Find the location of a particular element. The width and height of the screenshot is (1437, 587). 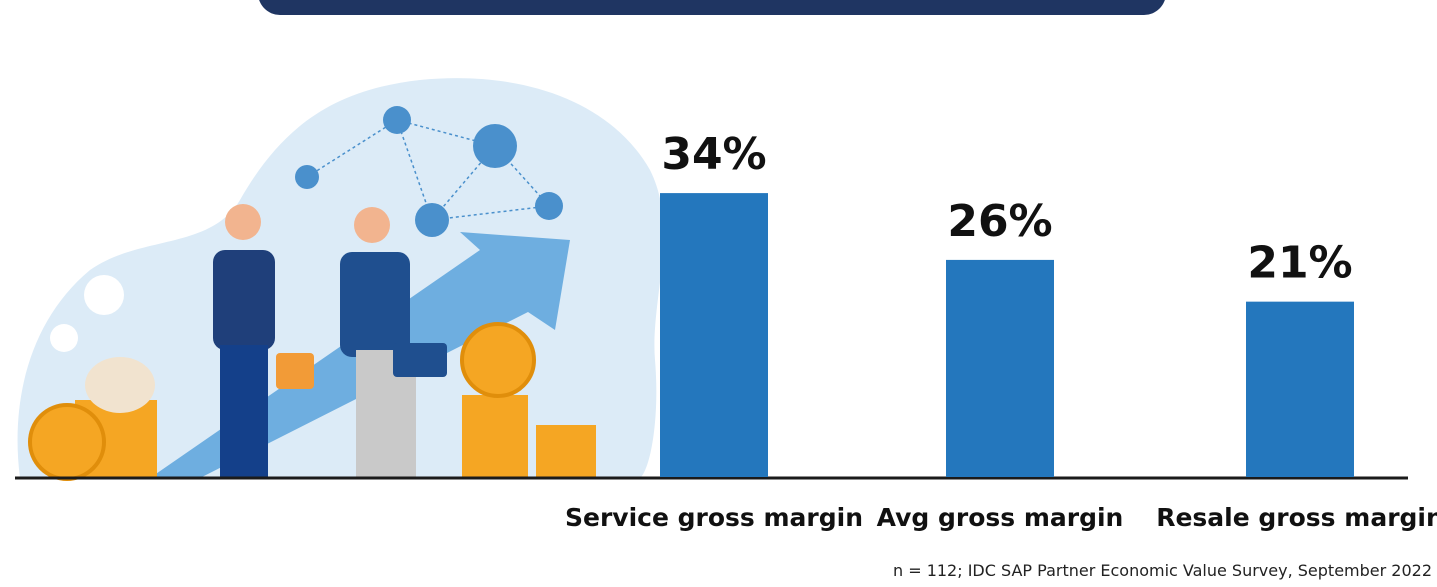

category-label: Service gross margin is located at coordinates (714, 517).